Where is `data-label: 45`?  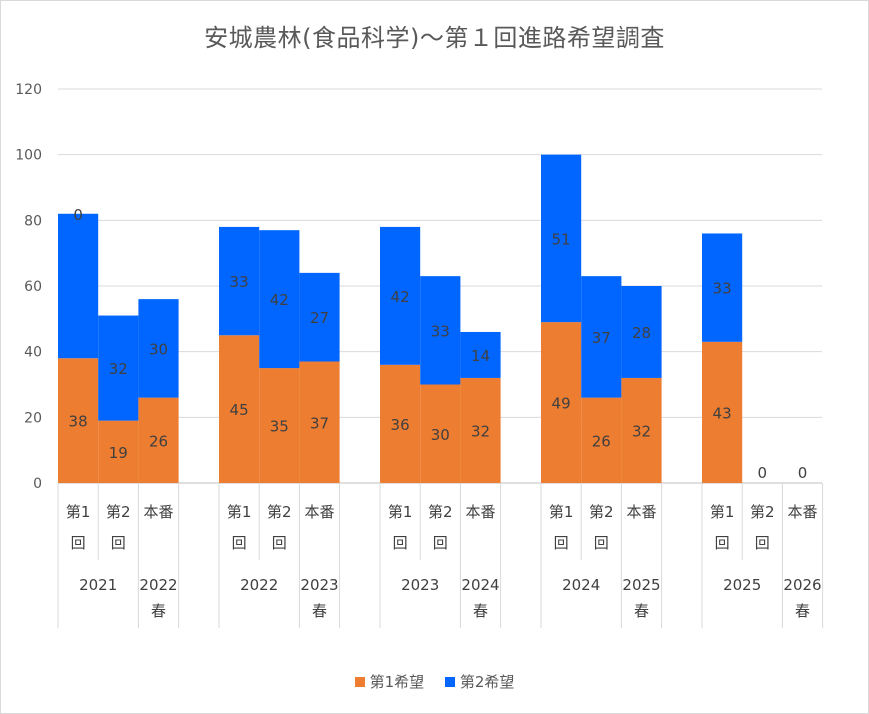
data-label: 45 is located at coordinates (239, 410).